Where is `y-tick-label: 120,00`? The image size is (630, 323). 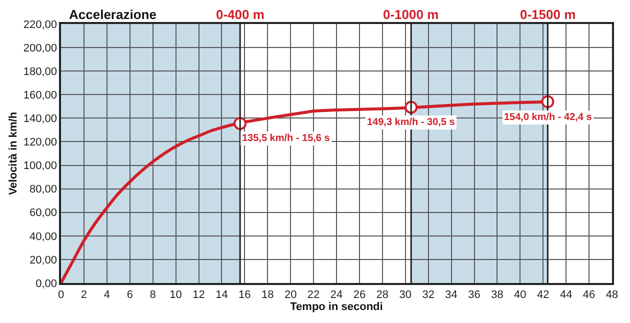
y-tick-label: 120,00 is located at coordinates (40, 142).